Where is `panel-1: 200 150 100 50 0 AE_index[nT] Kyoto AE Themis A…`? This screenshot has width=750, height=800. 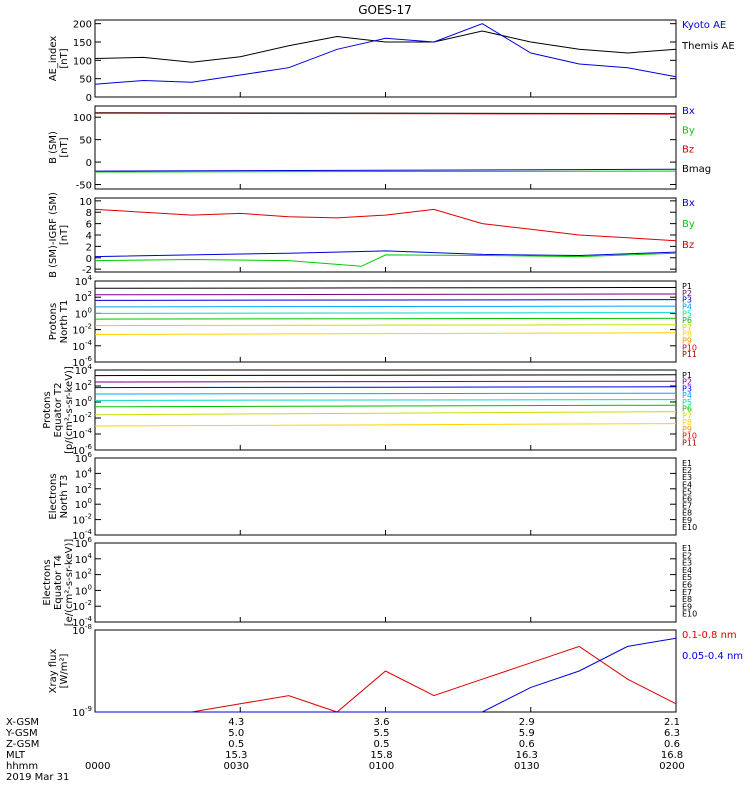 panel-1: 200 150 100 50 0 AE_index[nT] Kyoto AE Themis A… is located at coordinates (391, 61).